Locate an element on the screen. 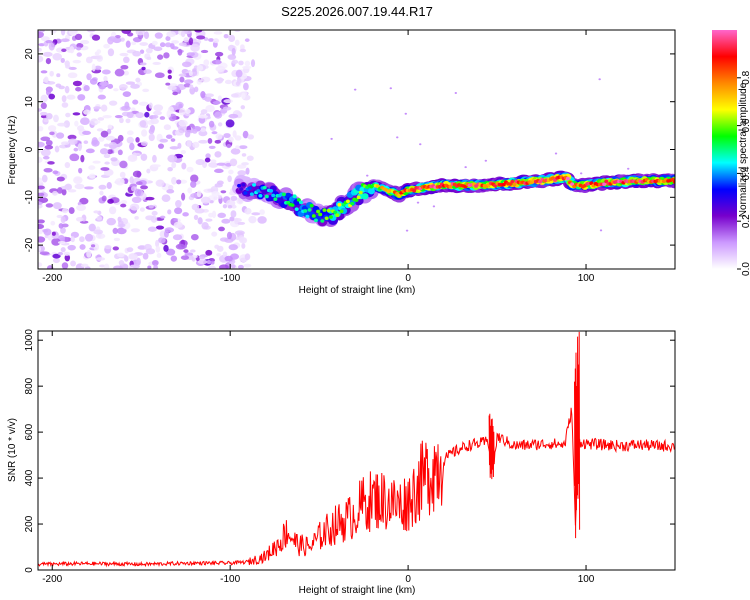 The image size is (750, 600). x-tick-label: 0 is located at coordinates (408, 579).